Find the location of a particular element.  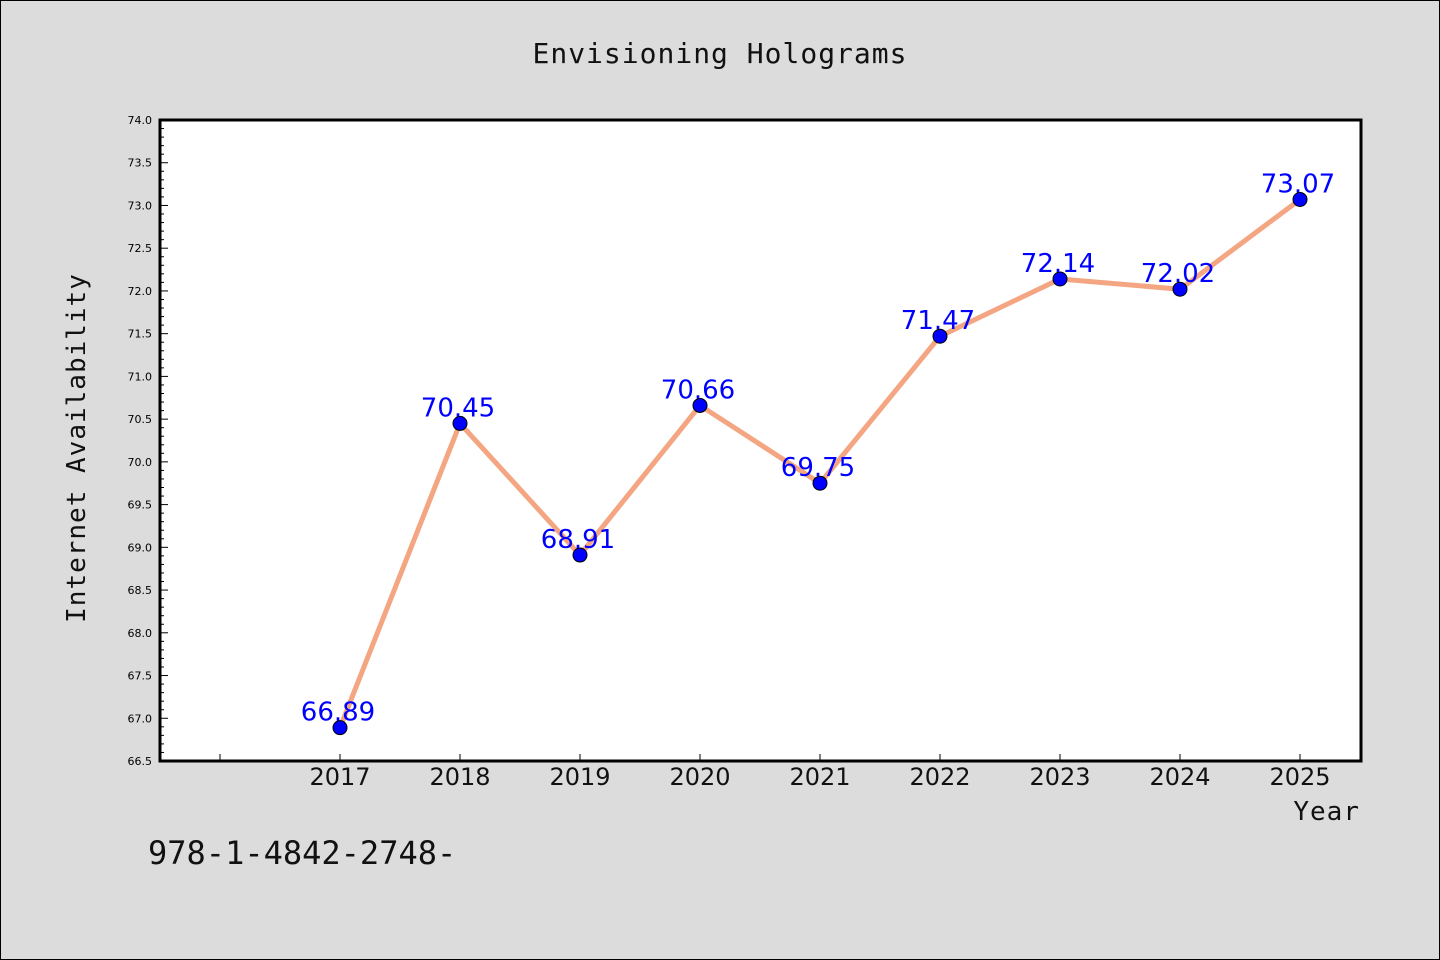

data-label: 68.91 is located at coordinates (578, 540).